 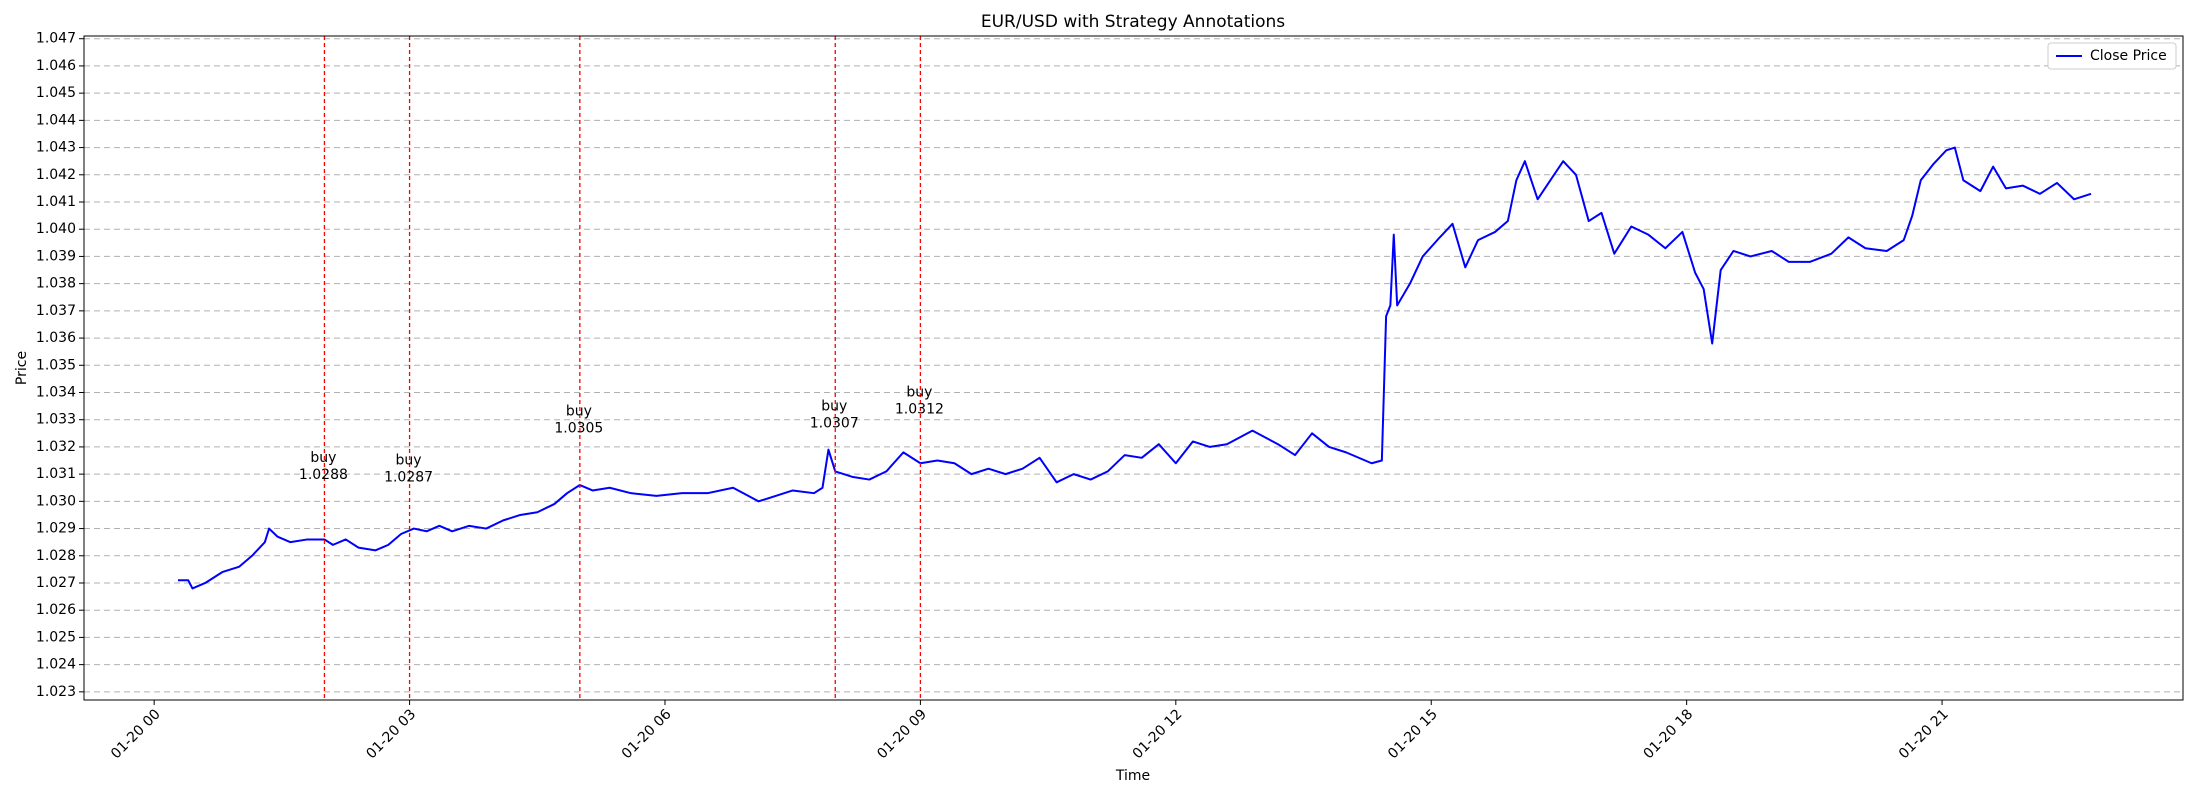 I want to click on x-tick-label: 01-20 18, so click(x=1668, y=734).